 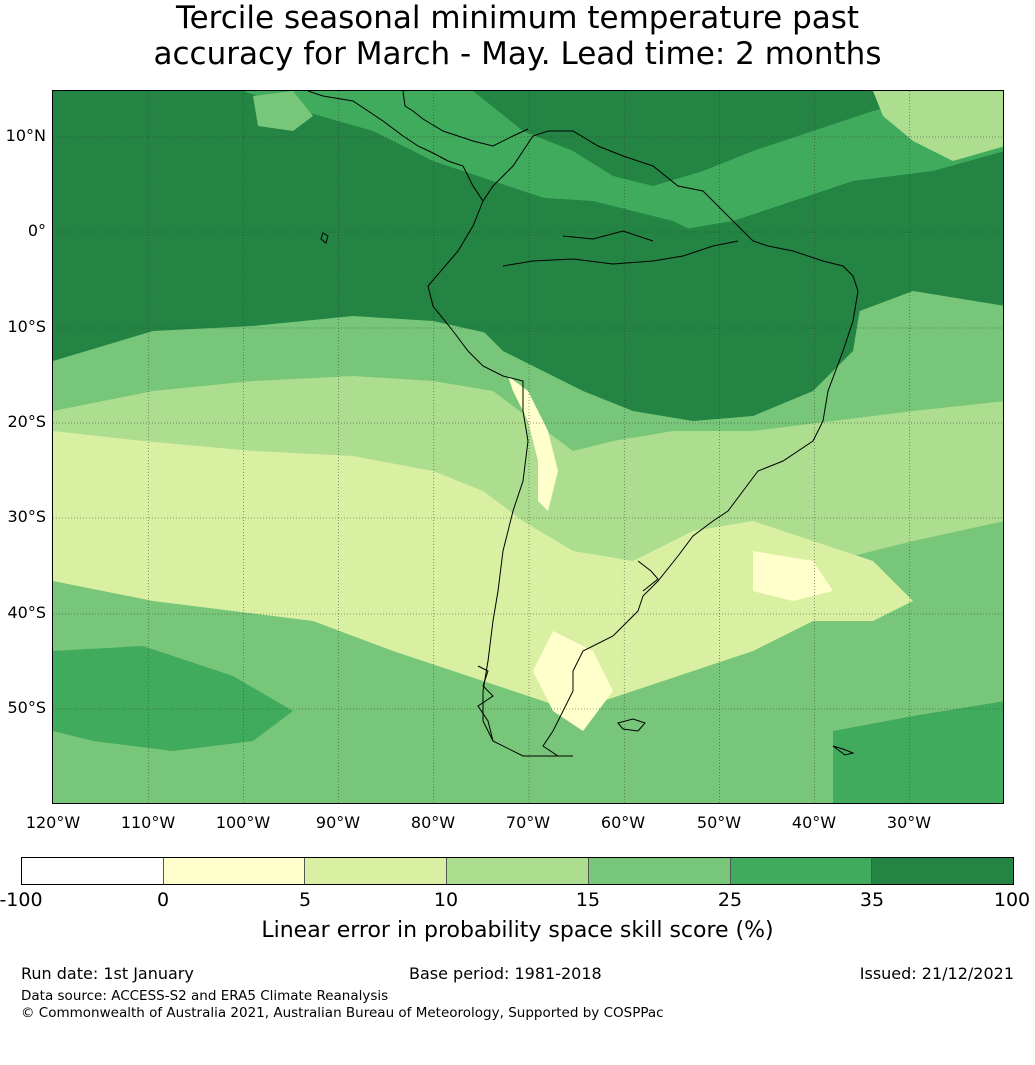 What do you see at coordinates (620, 253) in the screenshot?
I see `river-amazon` at bounding box center [620, 253].